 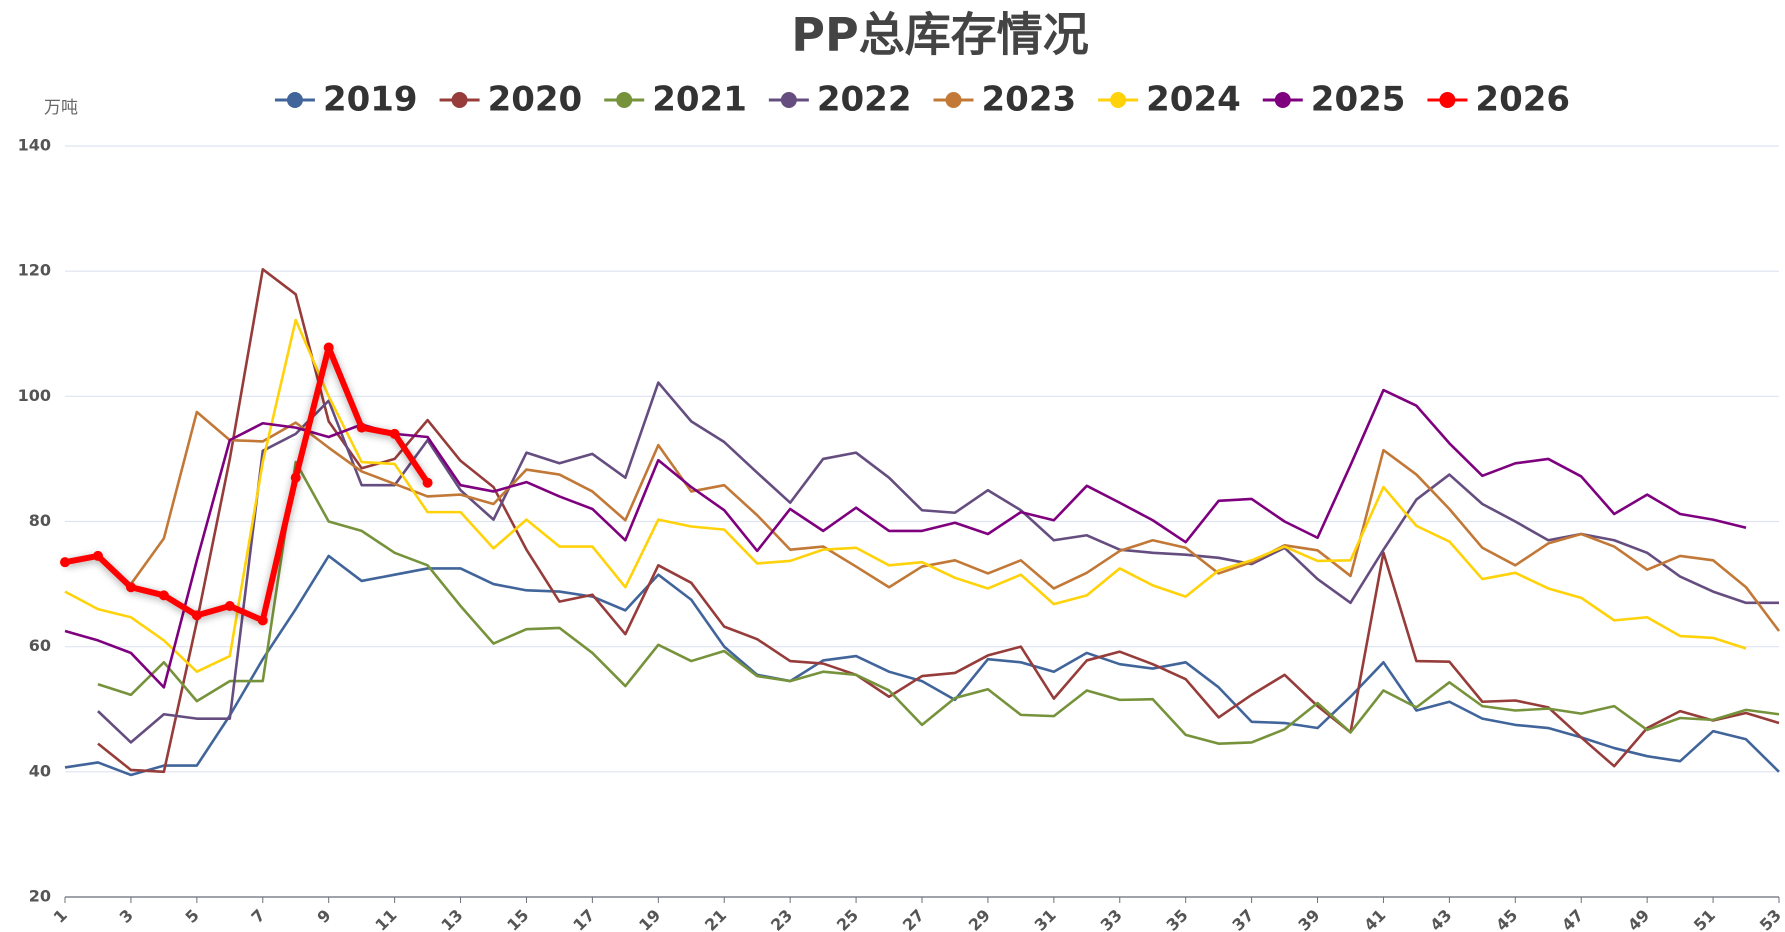 I want to click on x-tick-label: 35, so click(x=1177, y=919).